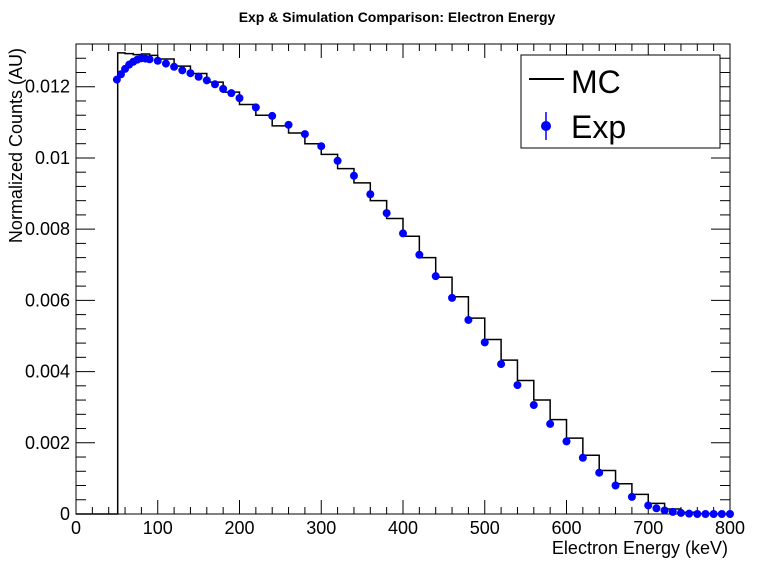 The height and width of the screenshot is (568, 758). I want to click on x-tick-label: 400, so click(403, 528).